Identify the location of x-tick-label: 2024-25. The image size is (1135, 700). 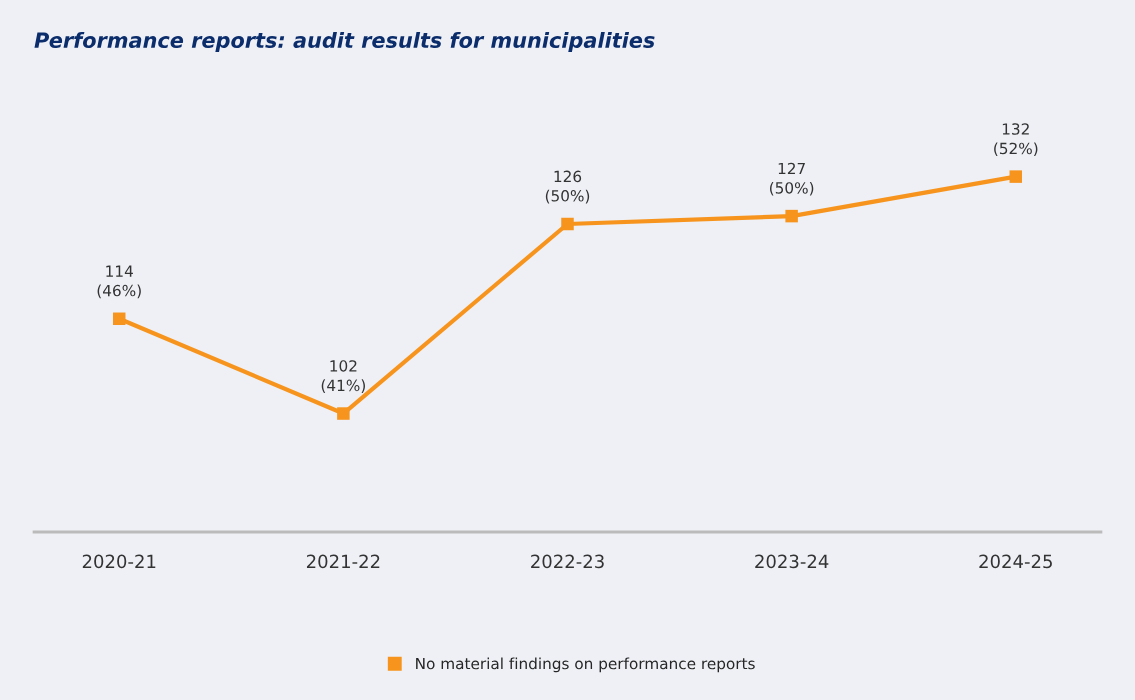
(1015, 561).